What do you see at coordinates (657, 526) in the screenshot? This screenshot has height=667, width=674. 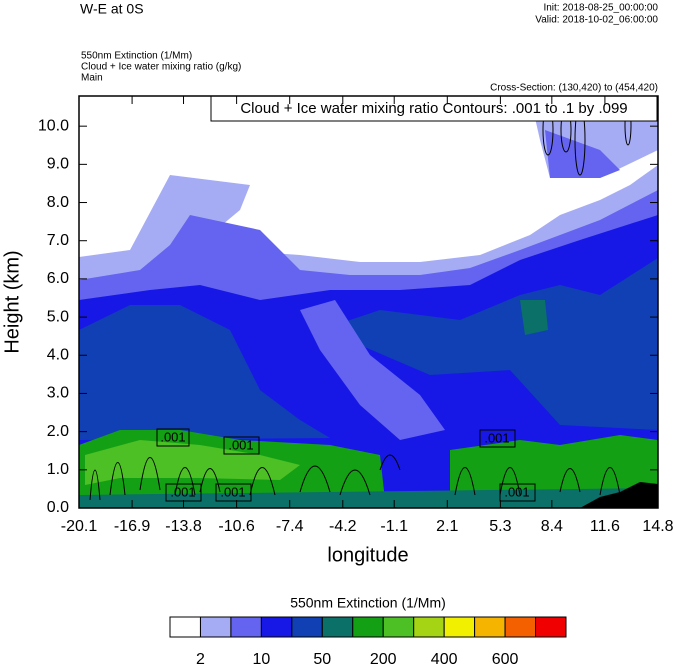 I see `x-tick-label: 14.8` at bounding box center [657, 526].